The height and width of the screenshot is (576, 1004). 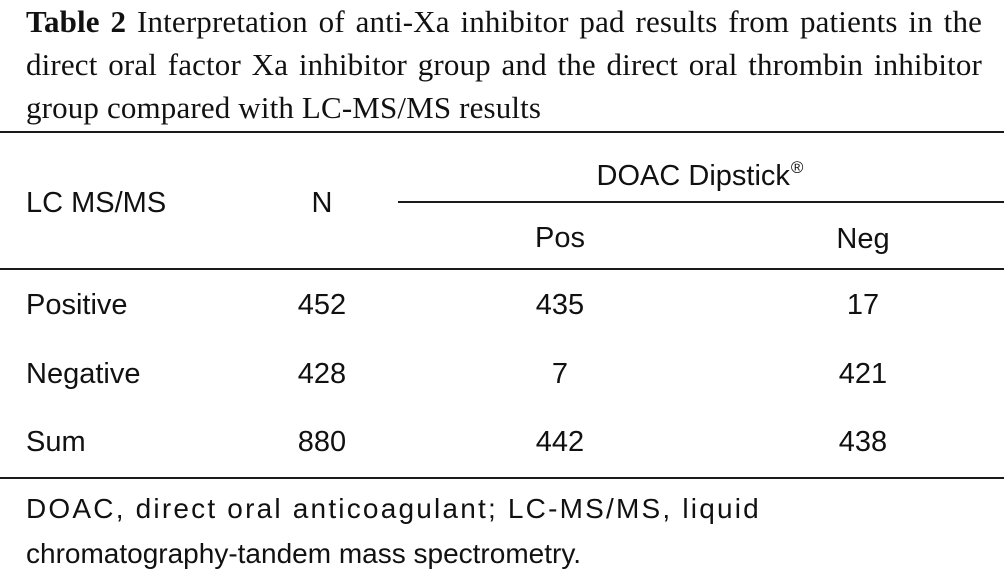 I want to click on cell-pos: 442, so click(x=560, y=442).